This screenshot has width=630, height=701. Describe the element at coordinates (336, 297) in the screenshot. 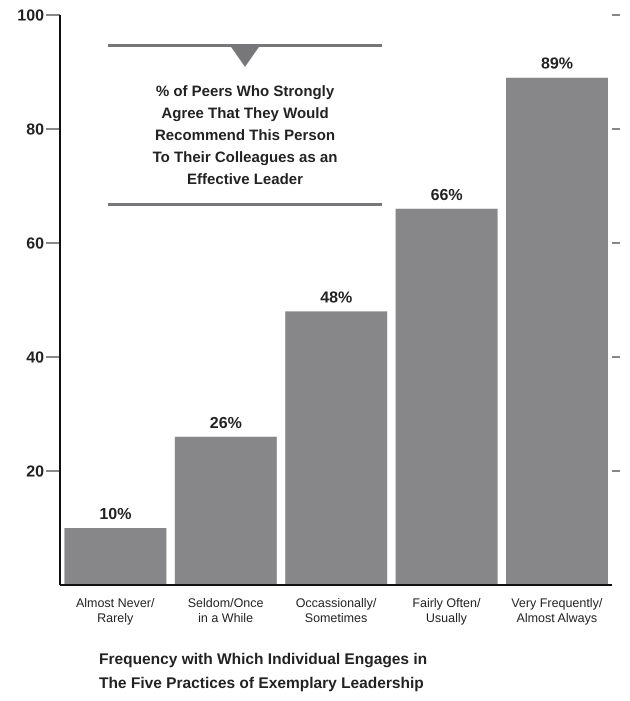

I see `data-label: 48%` at that location.